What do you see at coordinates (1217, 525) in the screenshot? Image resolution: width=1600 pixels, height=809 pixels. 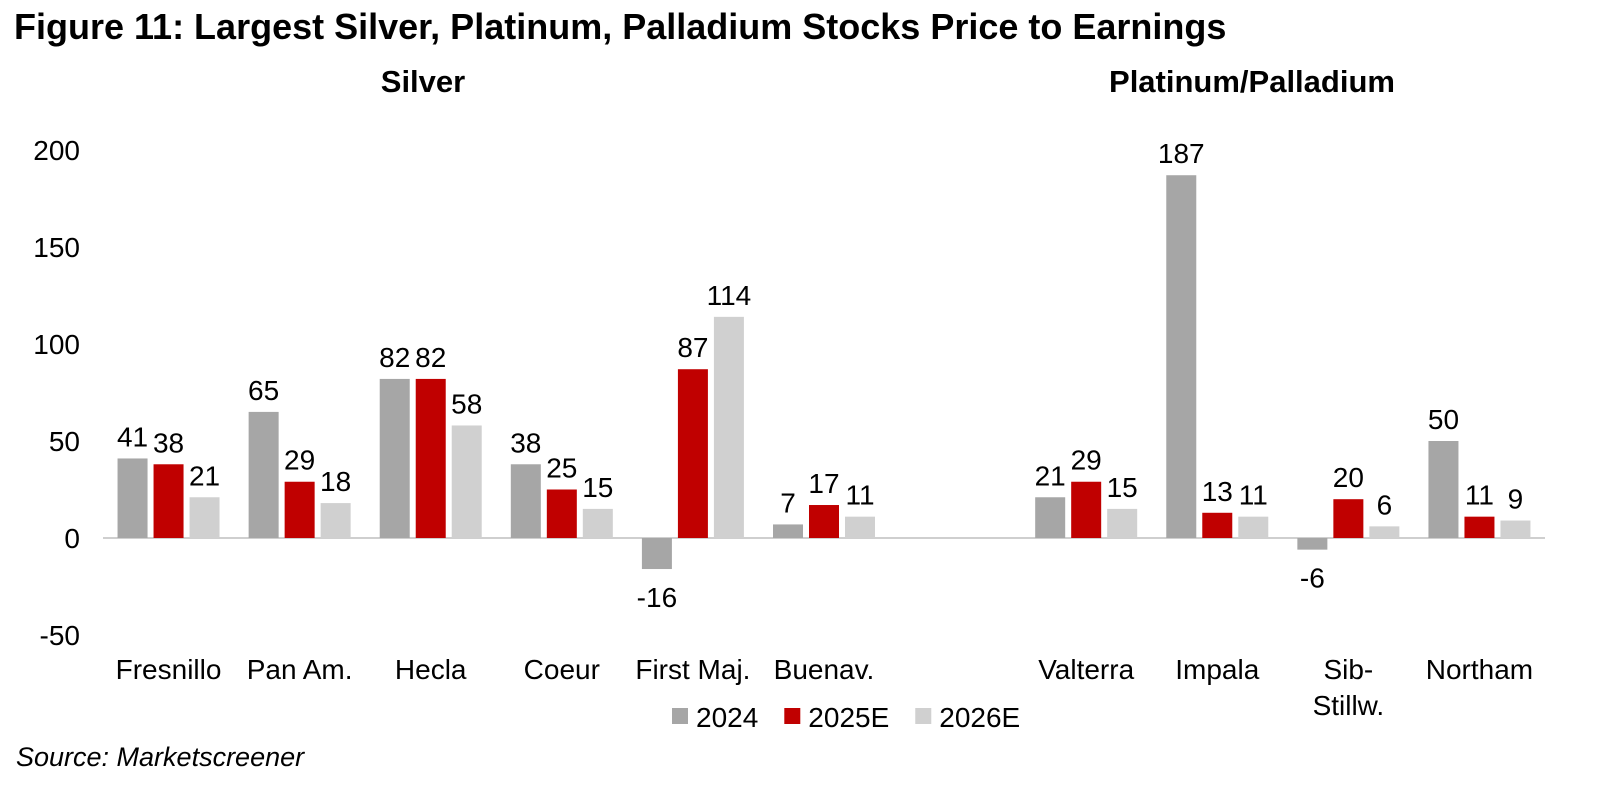 I see `bar-impala-2025e` at bounding box center [1217, 525].